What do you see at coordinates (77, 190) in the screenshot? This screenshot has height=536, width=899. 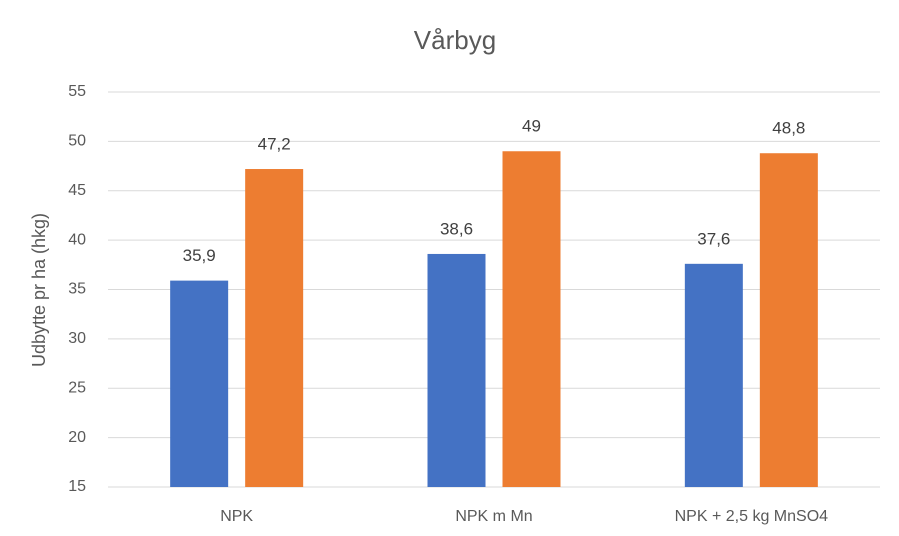 I see `y-tick-label: 45` at bounding box center [77, 190].